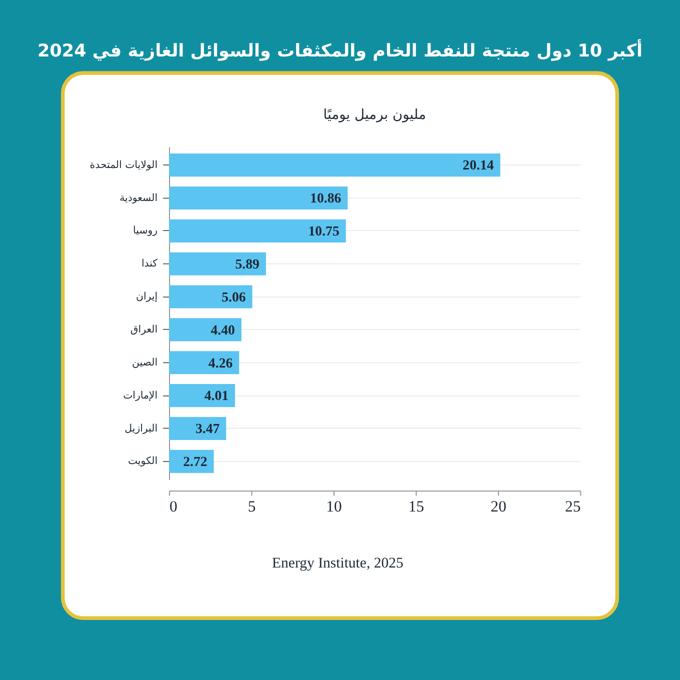 The image size is (680, 680). Describe the element at coordinates (223, 330) in the screenshot. I see `data-label: 4.40` at that location.